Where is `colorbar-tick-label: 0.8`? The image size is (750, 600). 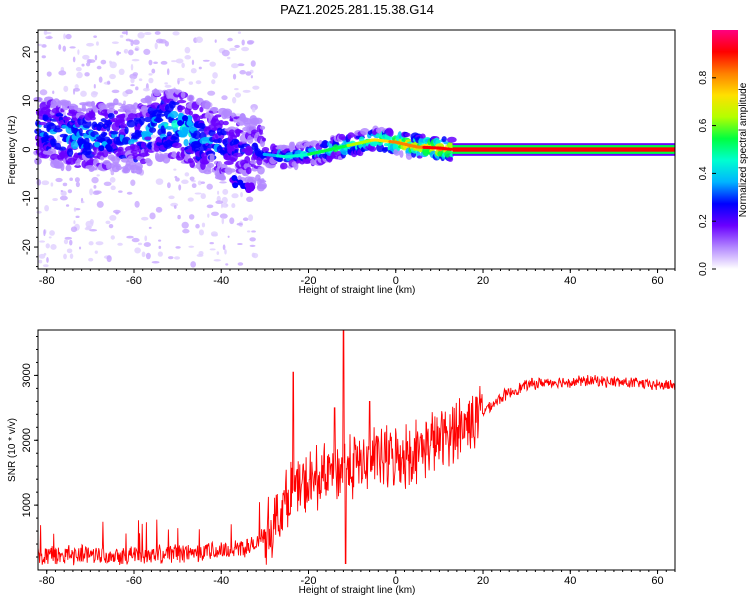 colorbar-tick-label: 0.8 is located at coordinates (703, 77).